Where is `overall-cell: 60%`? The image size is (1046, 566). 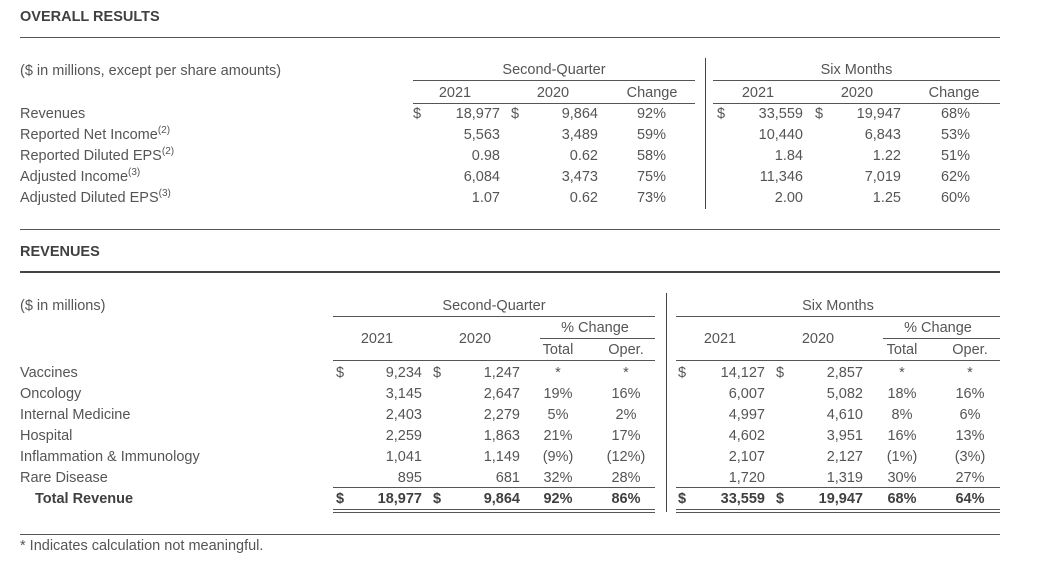 overall-cell: 60% is located at coordinates (955, 198).